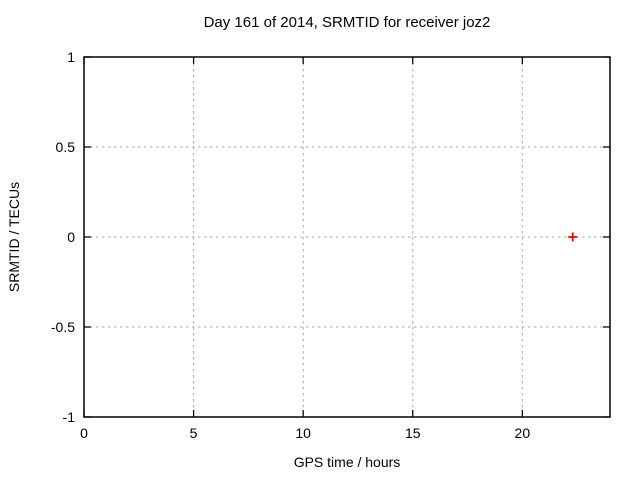 The image size is (640, 480). I want to click on y-tick-label: -0.5, so click(63, 327).